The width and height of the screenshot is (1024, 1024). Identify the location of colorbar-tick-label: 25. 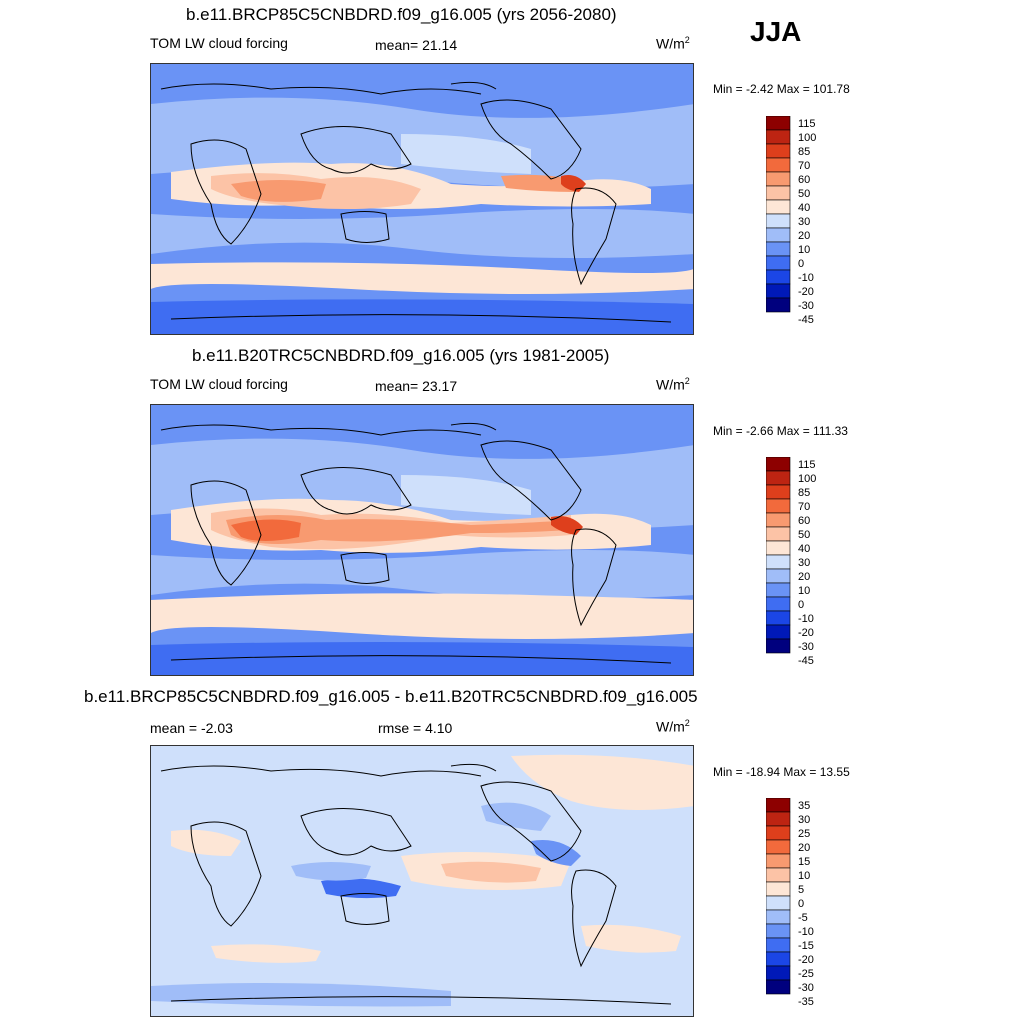
(804, 834).